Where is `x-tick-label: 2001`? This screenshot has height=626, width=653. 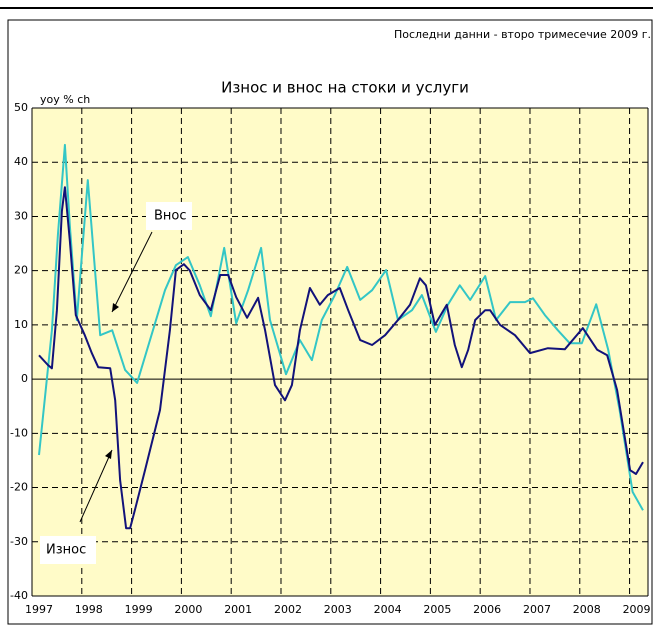
x-tick-label: 2001 is located at coordinates (238, 609).